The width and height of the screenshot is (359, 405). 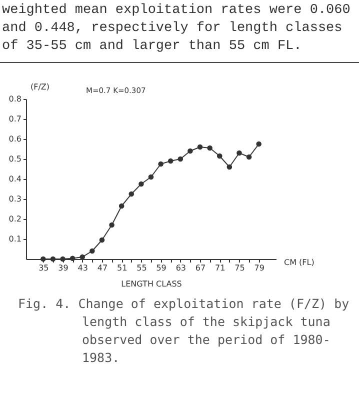 What do you see at coordinates (259, 268) in the screenshot?
I see `x-tick-label: 79` at bounding box center [259, 268].